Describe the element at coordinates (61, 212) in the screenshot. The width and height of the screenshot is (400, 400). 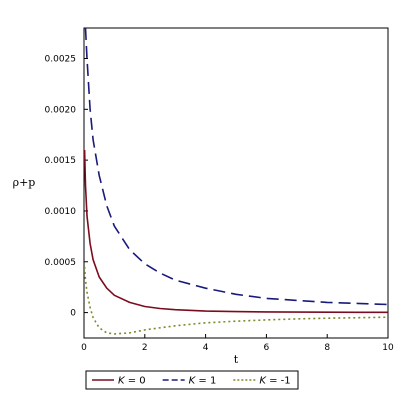
I see `y-tick-label: 0.0010` at that location.